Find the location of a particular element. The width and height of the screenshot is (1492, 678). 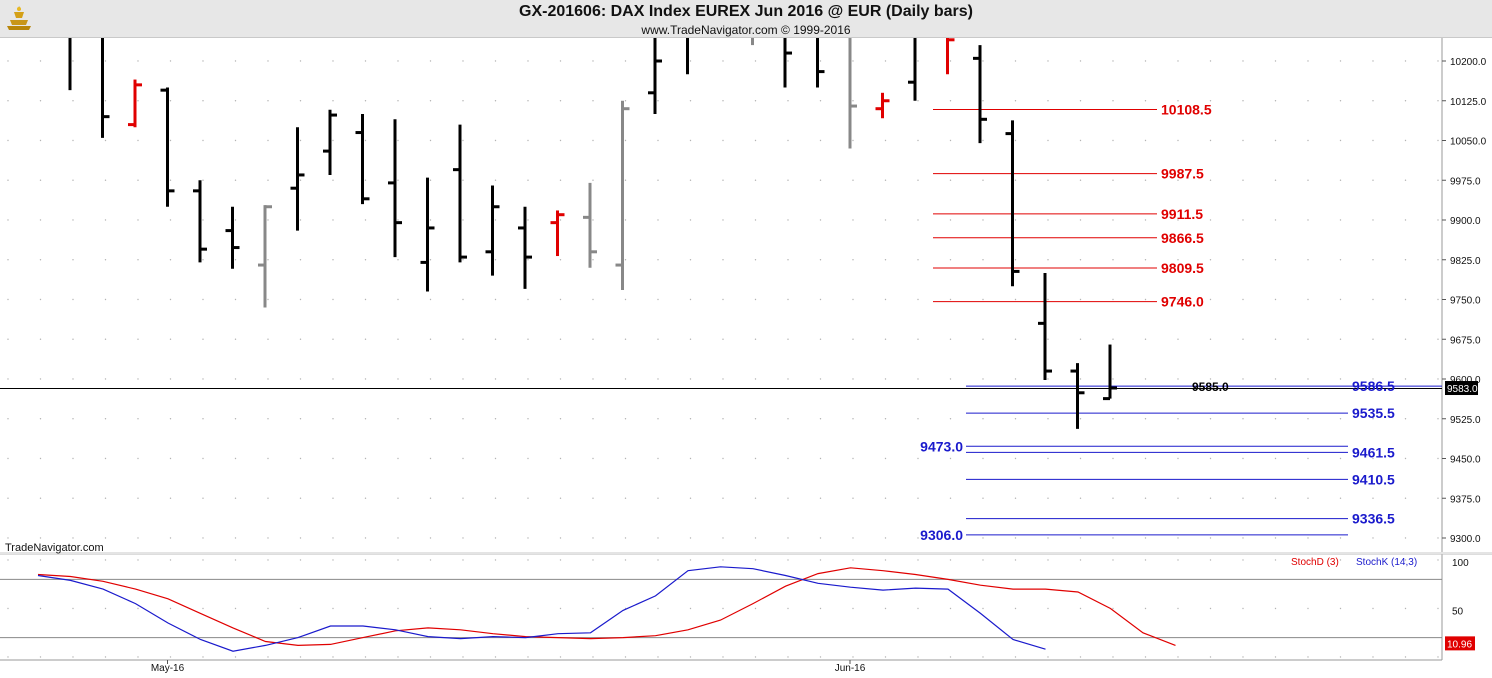

chart-subtitle: www.TradeNavigator.com © 1999-2016 is located at coordinates (746, 30).